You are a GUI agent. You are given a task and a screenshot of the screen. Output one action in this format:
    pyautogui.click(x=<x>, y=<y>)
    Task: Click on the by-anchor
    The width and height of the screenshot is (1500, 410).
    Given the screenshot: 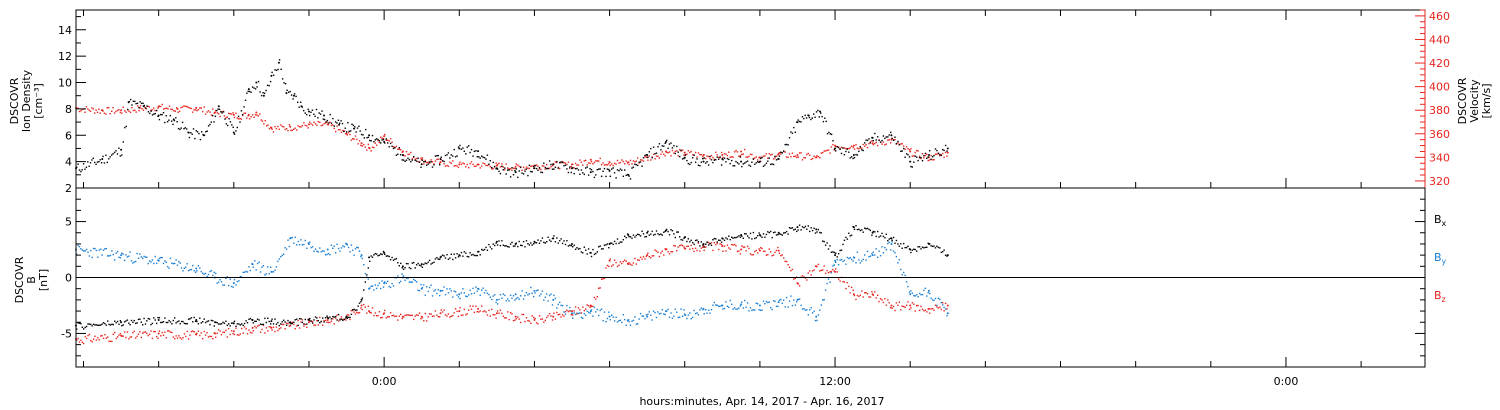 What is the action you would take?
    pyautogui.click(x=290, y=238)
    